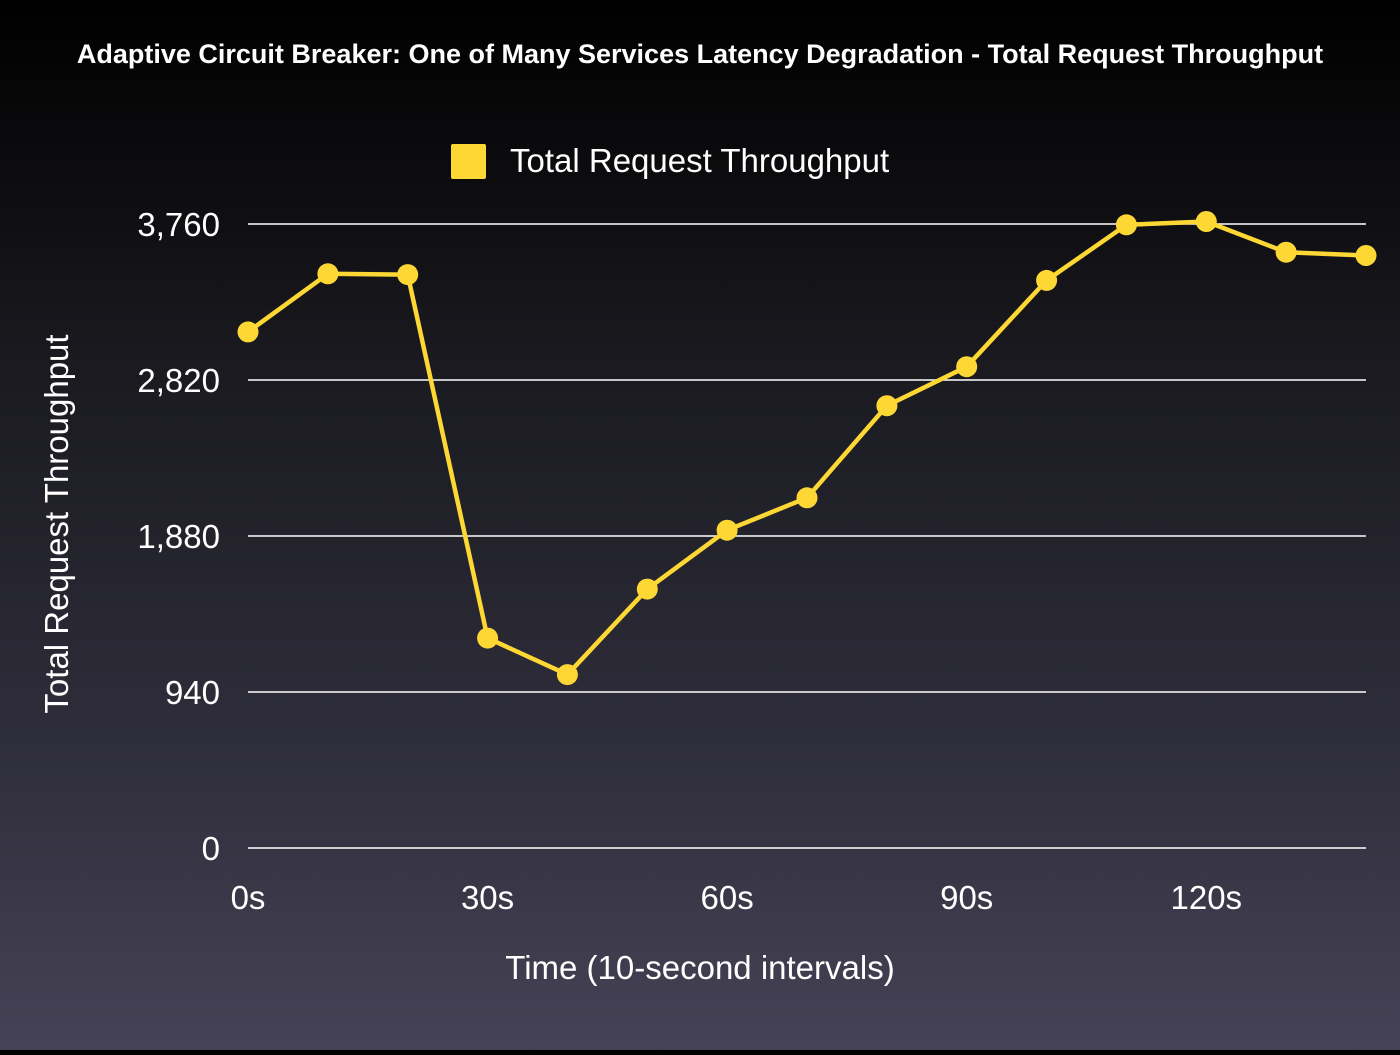 The image size is (1400, 1055). I want to click on x-tick-label: 30s, so click(487, 897).